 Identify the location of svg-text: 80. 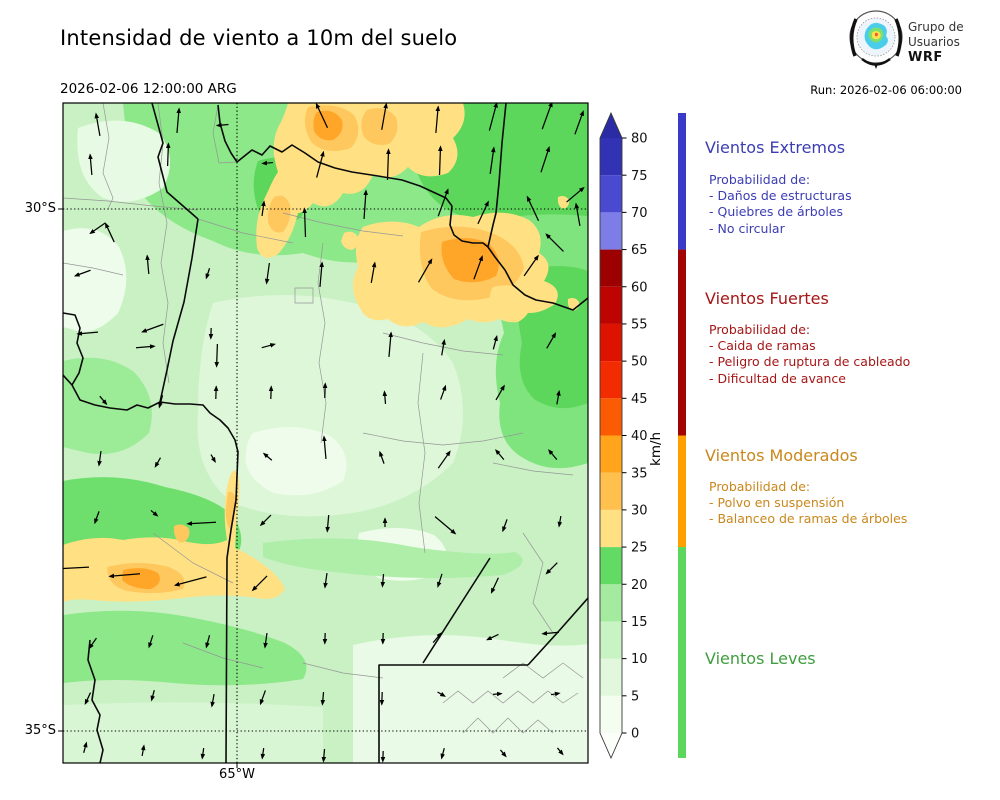
(639, 139).